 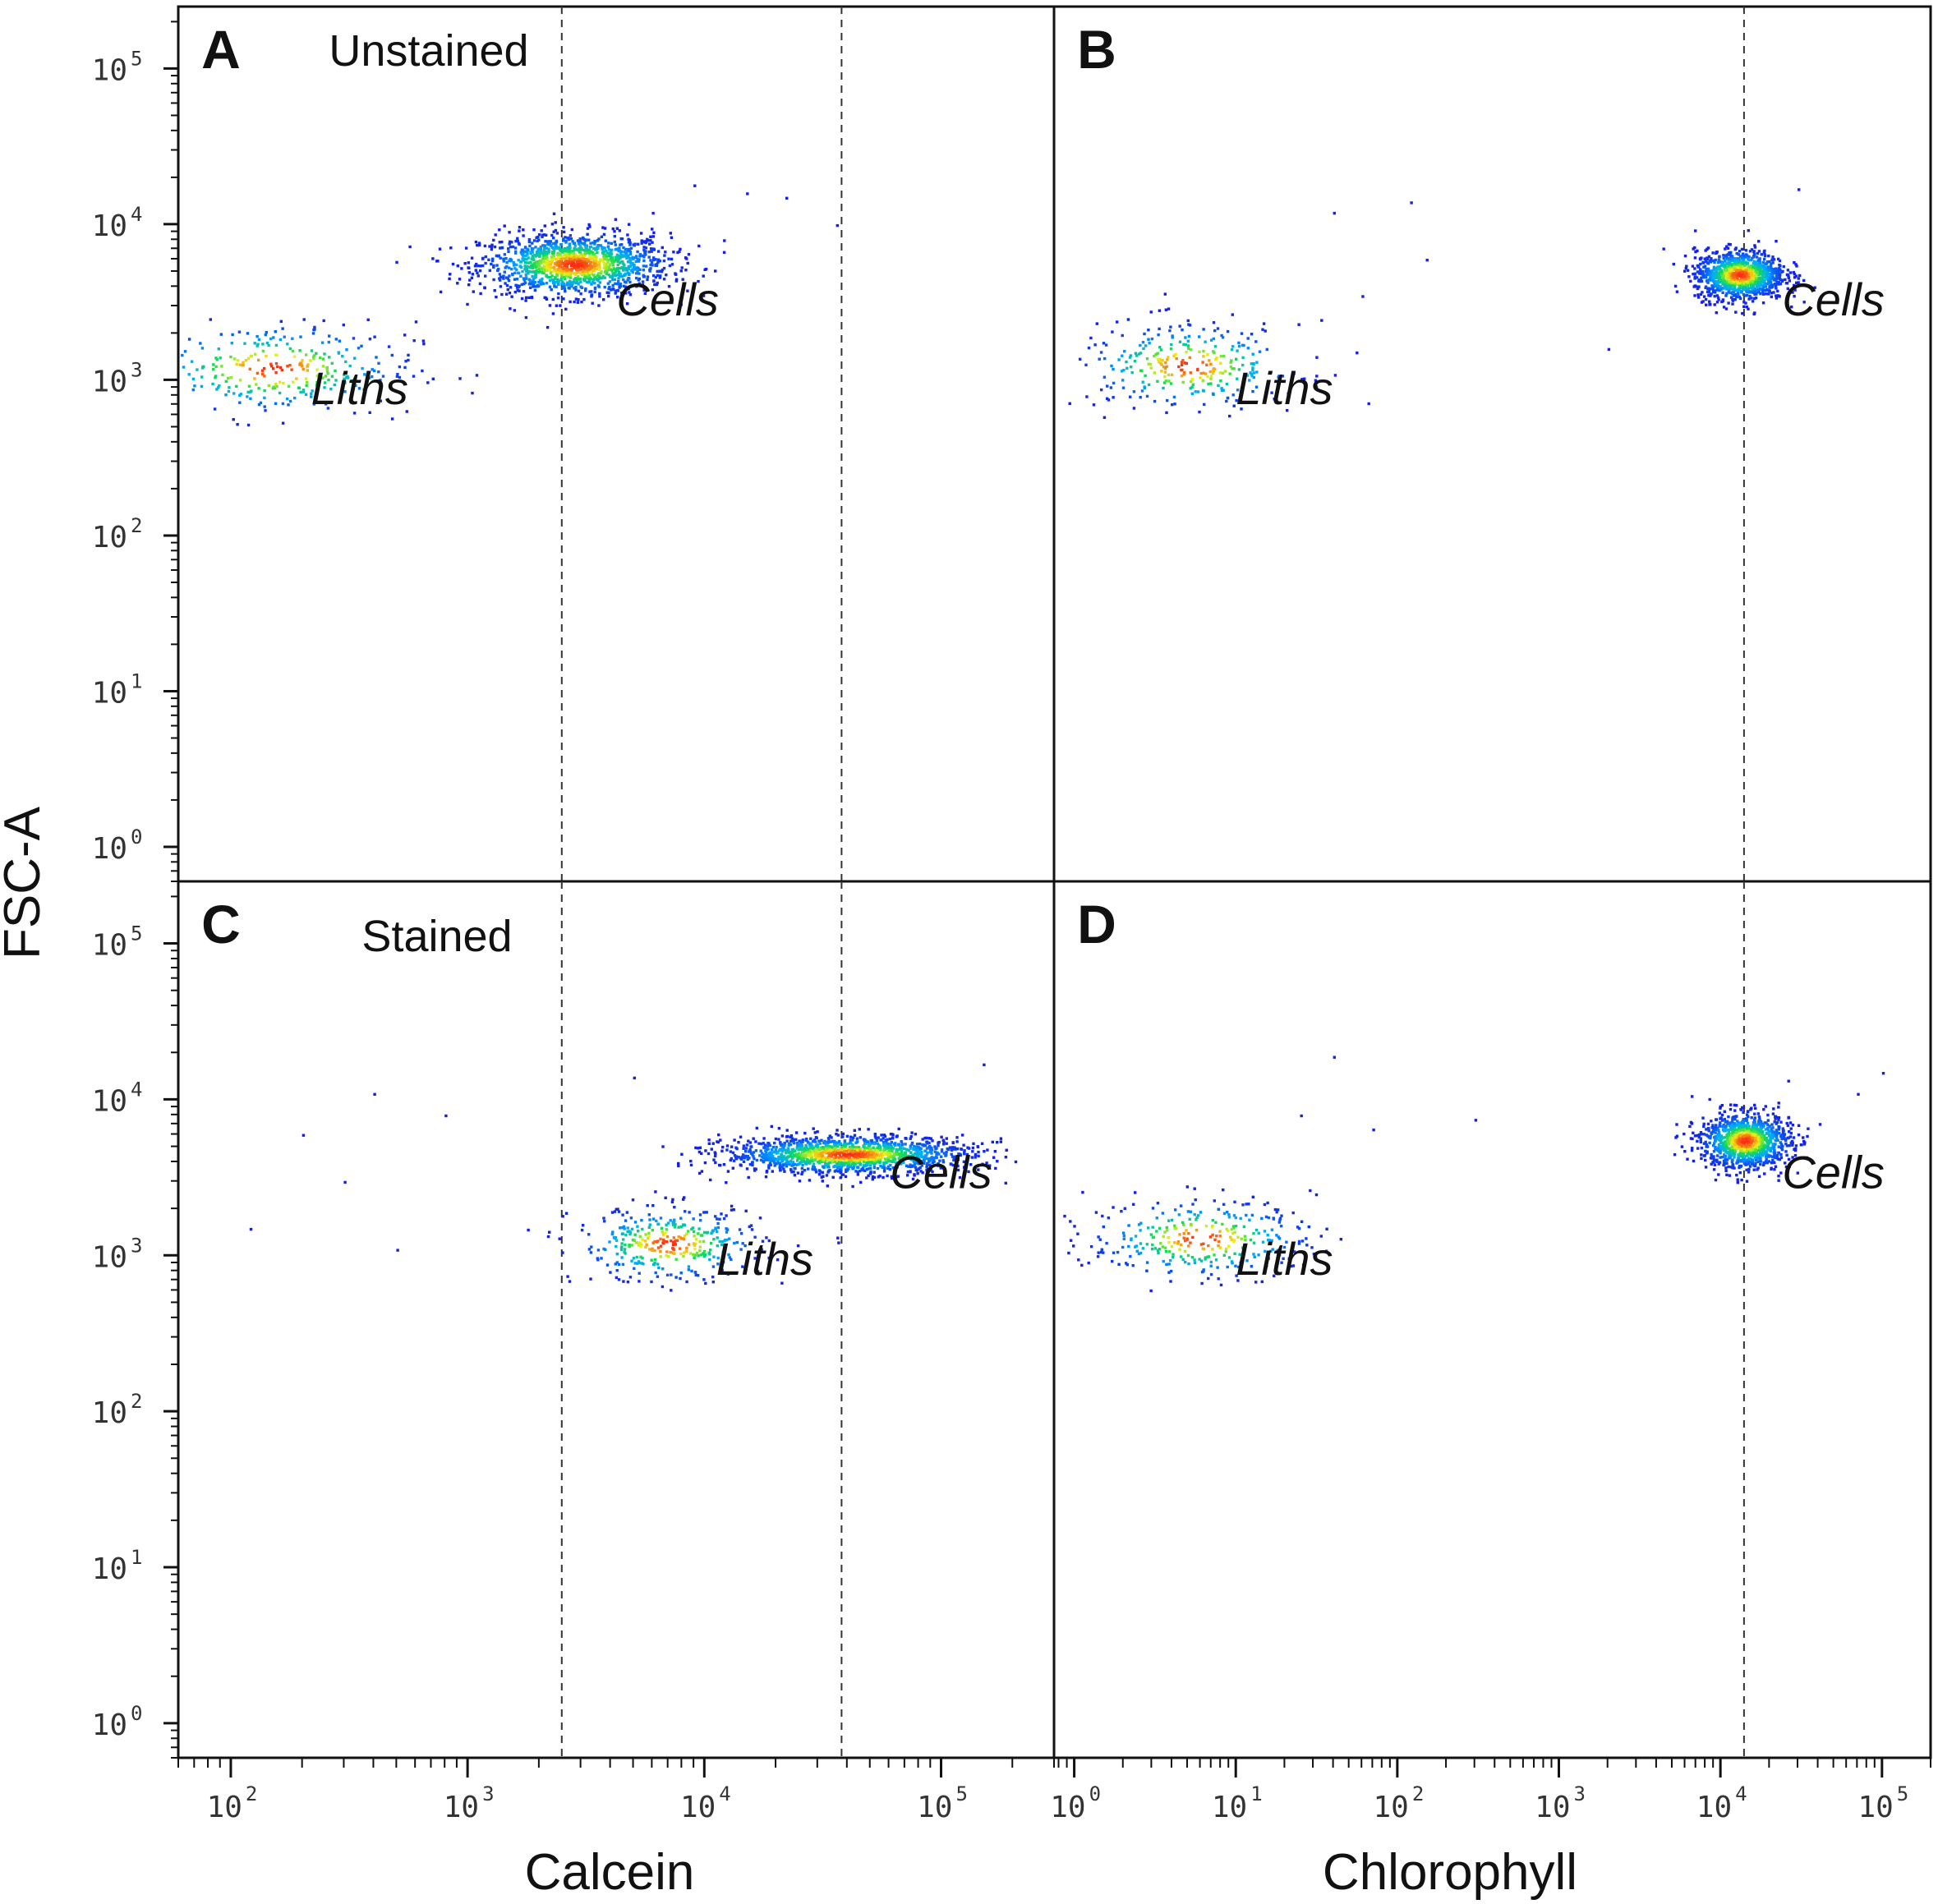 I want to click on y-tick-exponent: 4, so click(x=136, y=214).